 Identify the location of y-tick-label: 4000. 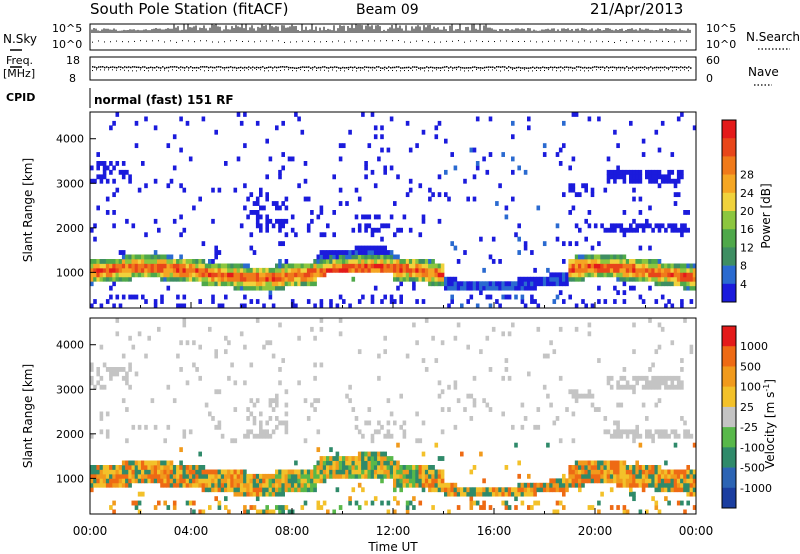
(70, 139).